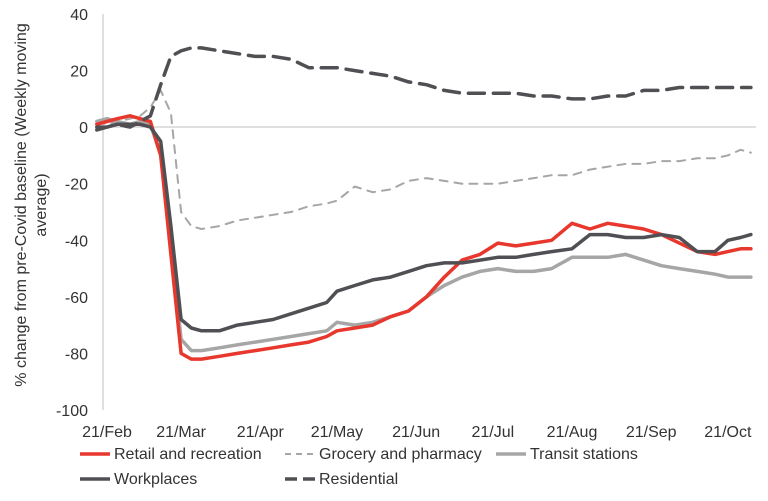  What do you see at coordinates (337, 432) in the screenshot?
I see `x-tick-label: 21/May` at bounding box center [337, 432].